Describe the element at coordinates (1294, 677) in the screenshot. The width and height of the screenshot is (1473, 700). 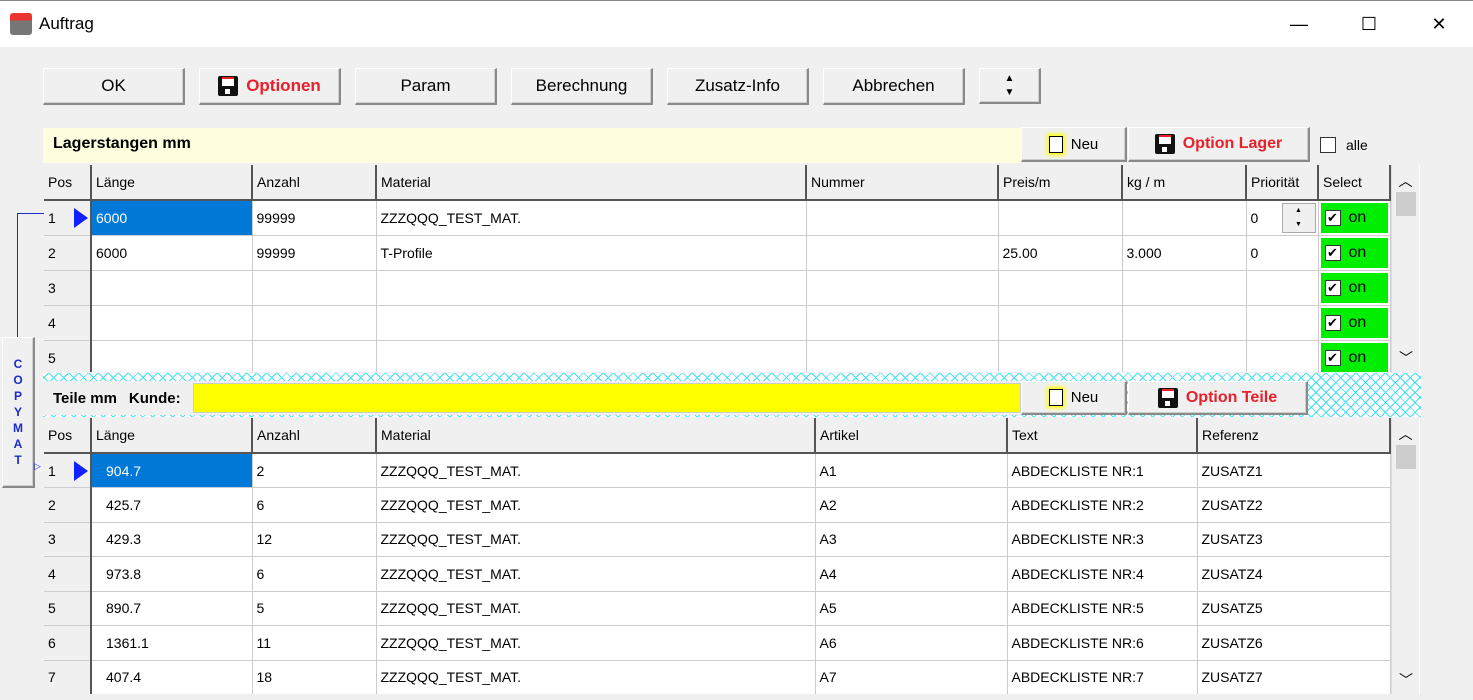
I see `table-cell: ZUSATZ7` at that location.